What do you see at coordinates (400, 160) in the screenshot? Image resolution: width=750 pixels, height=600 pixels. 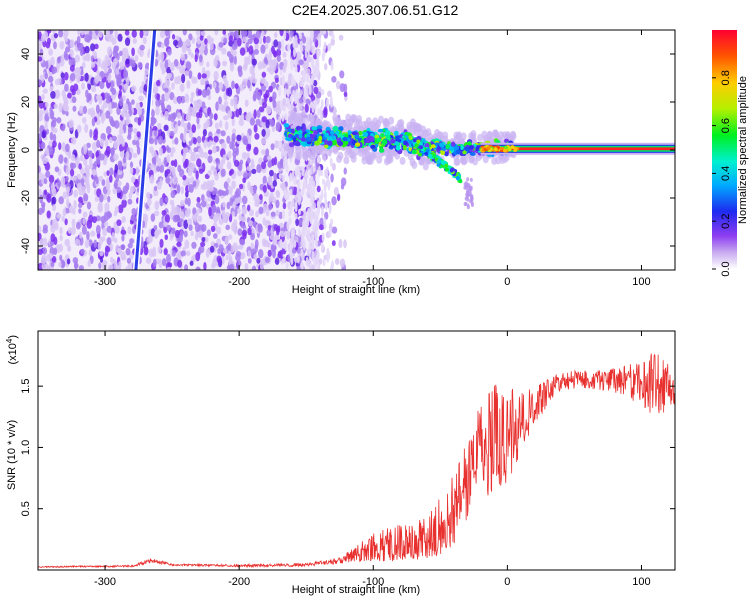 I see `spectral-cluster` at bounding box center [400, 160].